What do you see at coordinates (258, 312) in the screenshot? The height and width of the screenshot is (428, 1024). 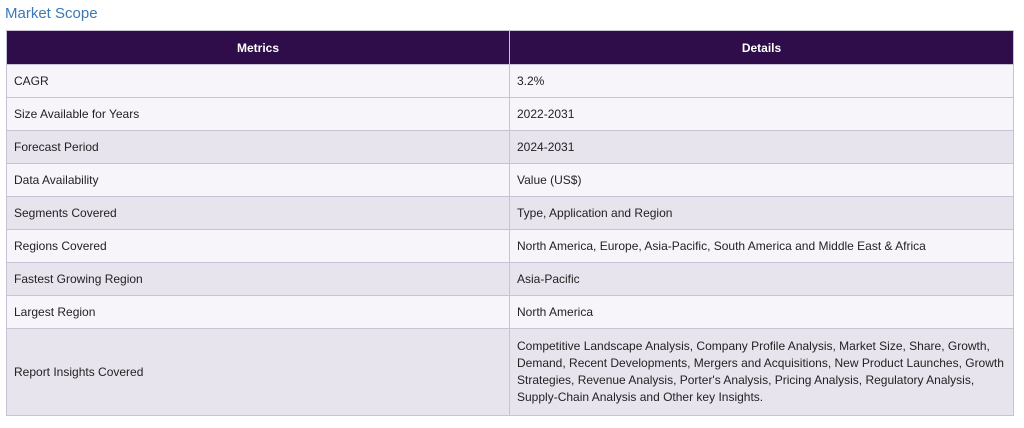 I see `metric-cell: Largest Region` at bounding box center [258, 312].